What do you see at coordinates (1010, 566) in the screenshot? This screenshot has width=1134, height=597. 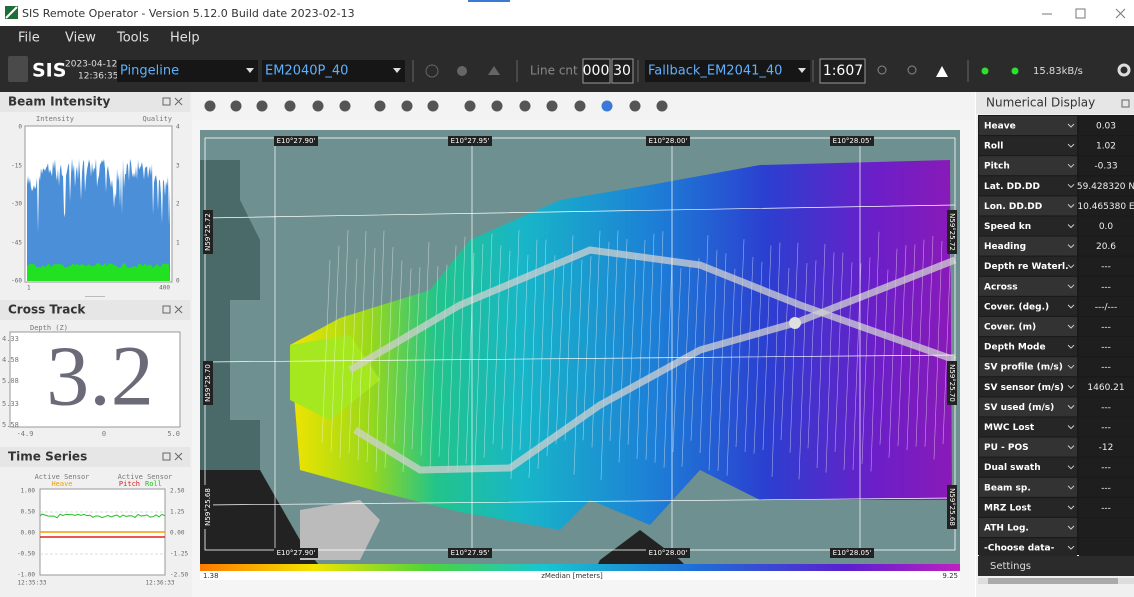 I see `settings-button: Settings` at bounding box center [1010, 566].